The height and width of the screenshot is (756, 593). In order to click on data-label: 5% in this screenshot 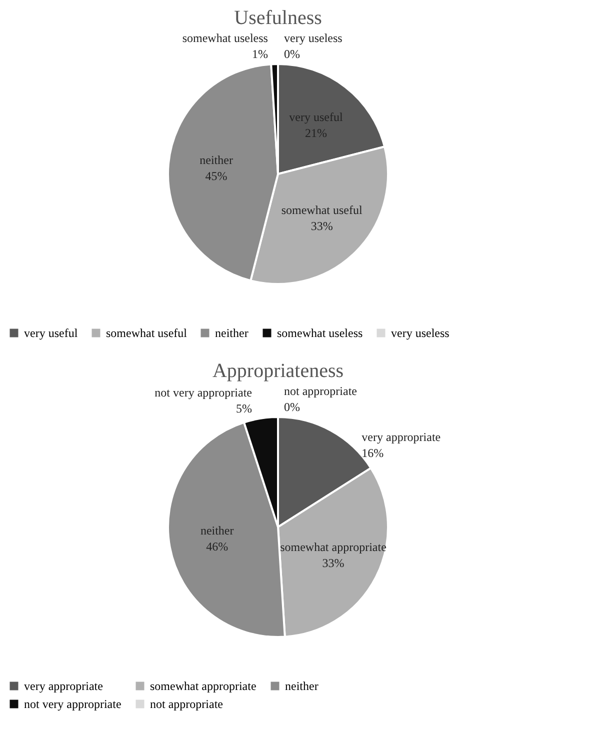, I will do `click(244, 409)`.